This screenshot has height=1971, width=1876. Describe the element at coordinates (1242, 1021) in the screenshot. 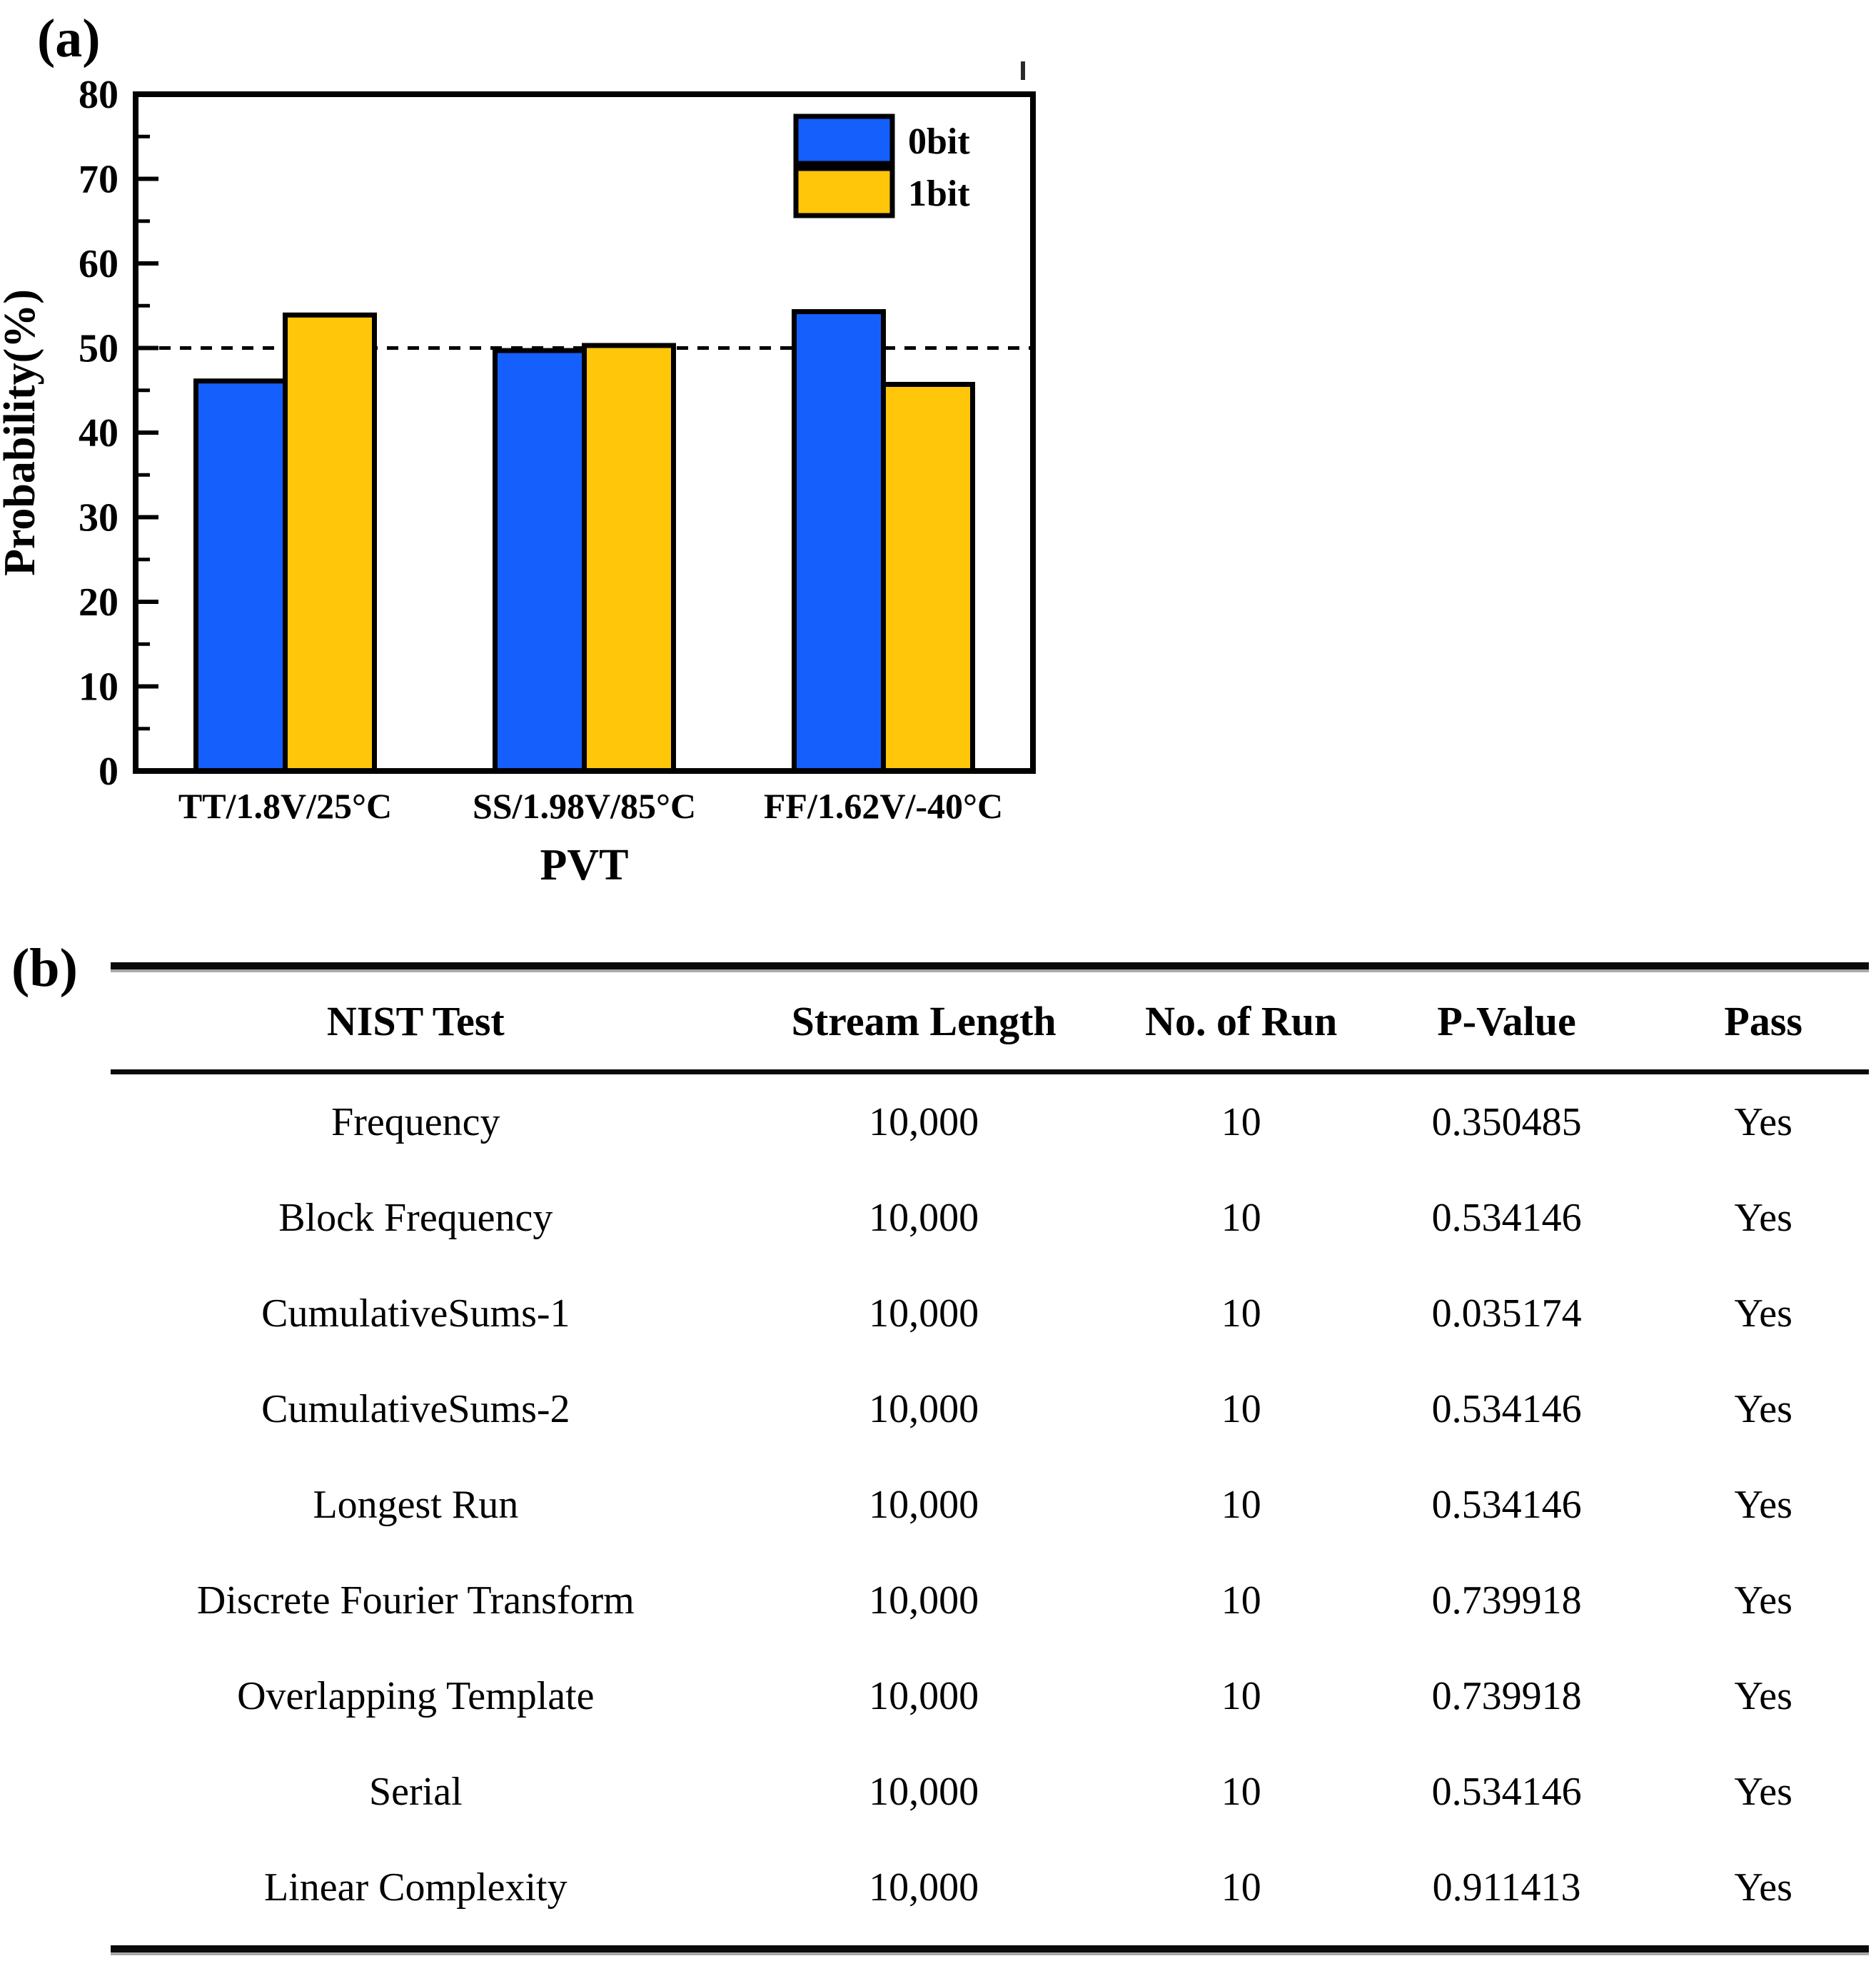

I see `column-header: No. of Run` at that location.